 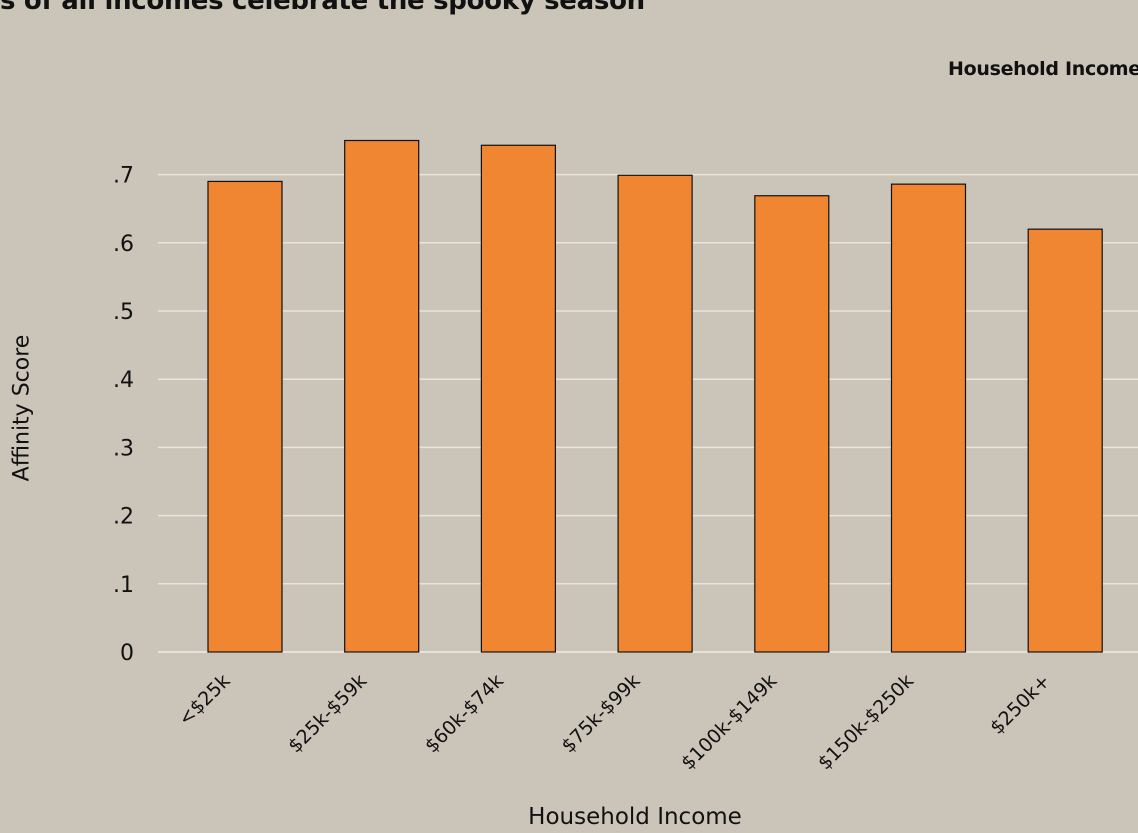 What do you see at coordinates (123, 585) in the screenshot?
I see `y-tick-label: .1` at bounding box center [123, 585].